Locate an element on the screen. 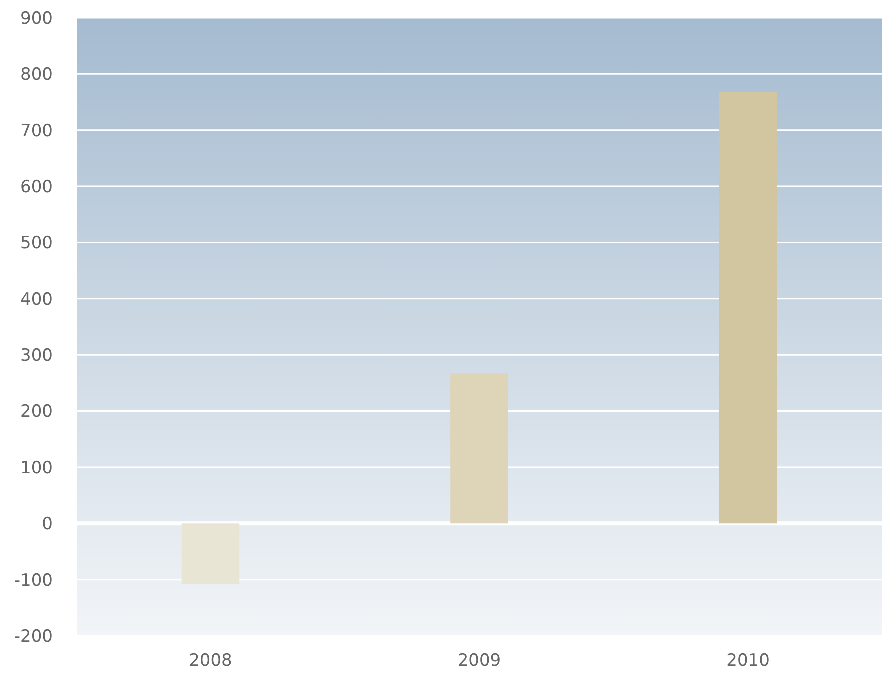 This screenshot has height=678, width=882. x-tick-label: 2010 is located at coordinates (748, 661).